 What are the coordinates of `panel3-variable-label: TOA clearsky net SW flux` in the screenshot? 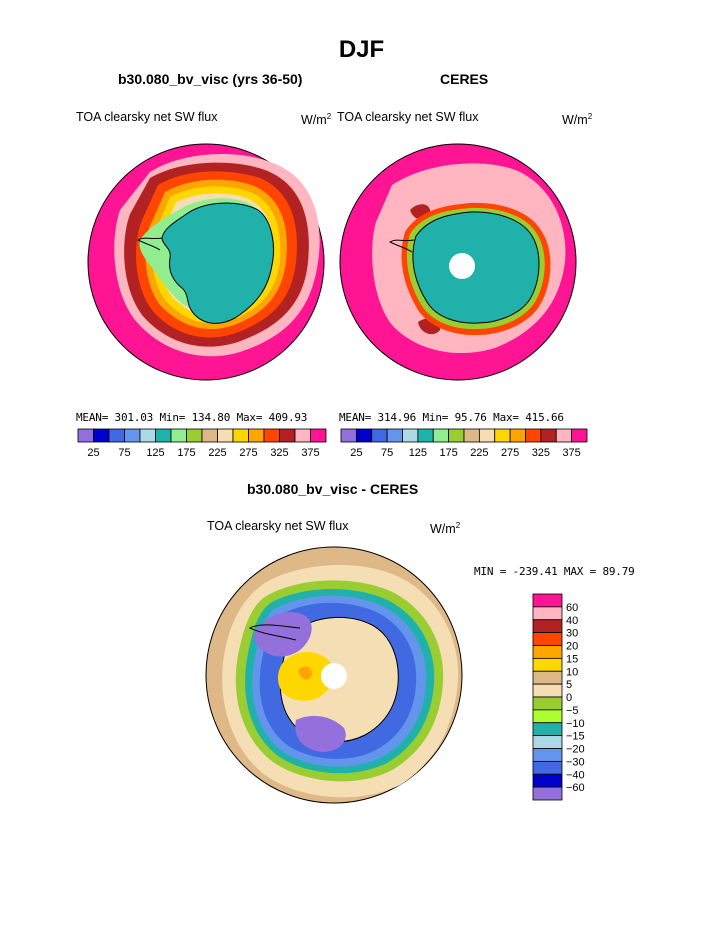 It's located at (278, 526).